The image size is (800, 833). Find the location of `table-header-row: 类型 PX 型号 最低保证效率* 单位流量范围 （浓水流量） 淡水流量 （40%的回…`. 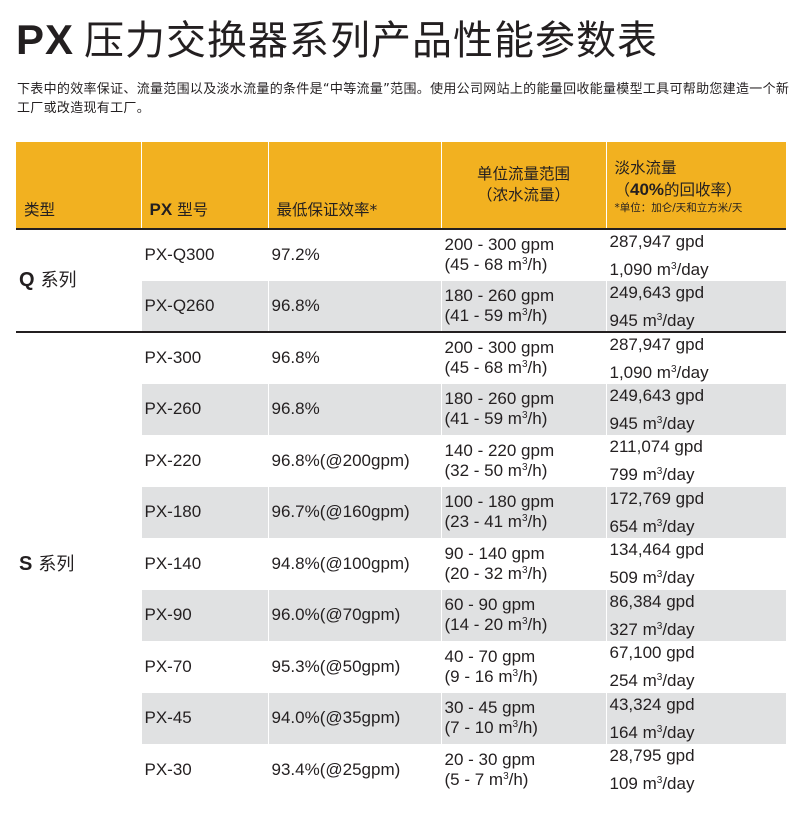

table-header-row: 类型 PX 型号 最低保证效率* 单位流量范围 （浓水流量） 淡水流量 （40%的回… is located at coordinates (401, 185).